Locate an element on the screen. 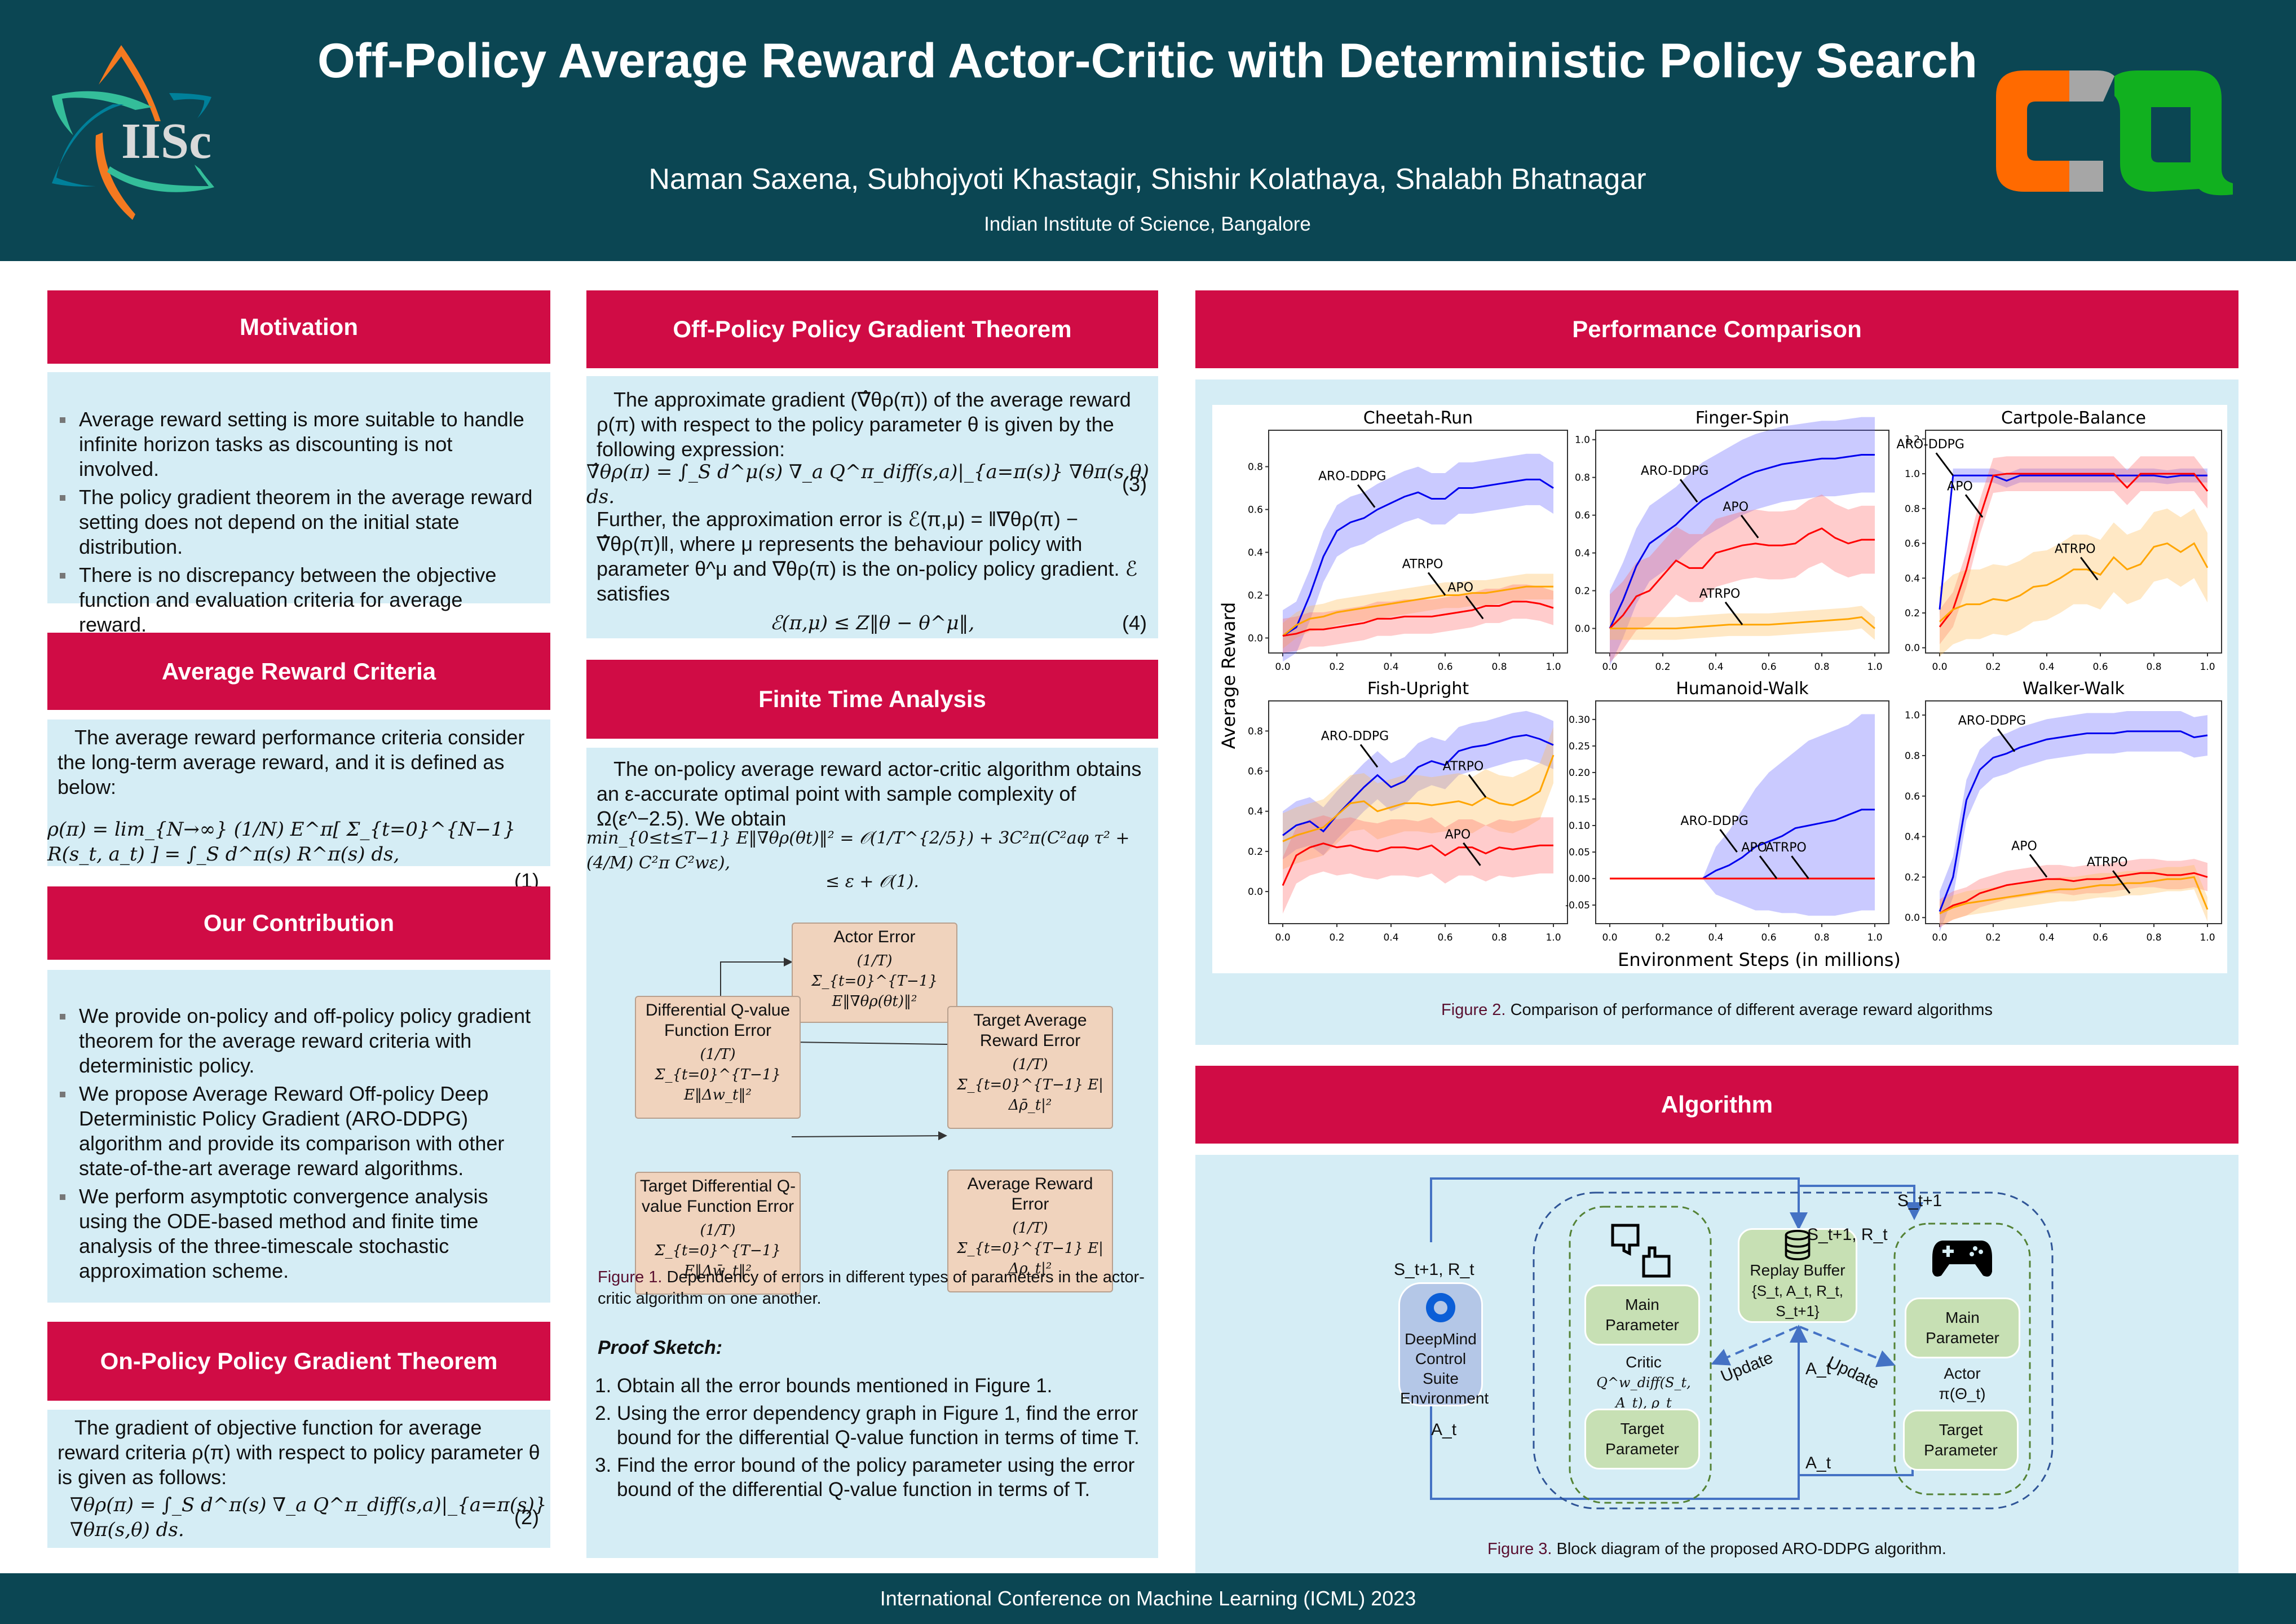 This screenshot has height=1624, width=2296. section-header-criteria: Average Reward Criteria is located at coordinates (299, 671).